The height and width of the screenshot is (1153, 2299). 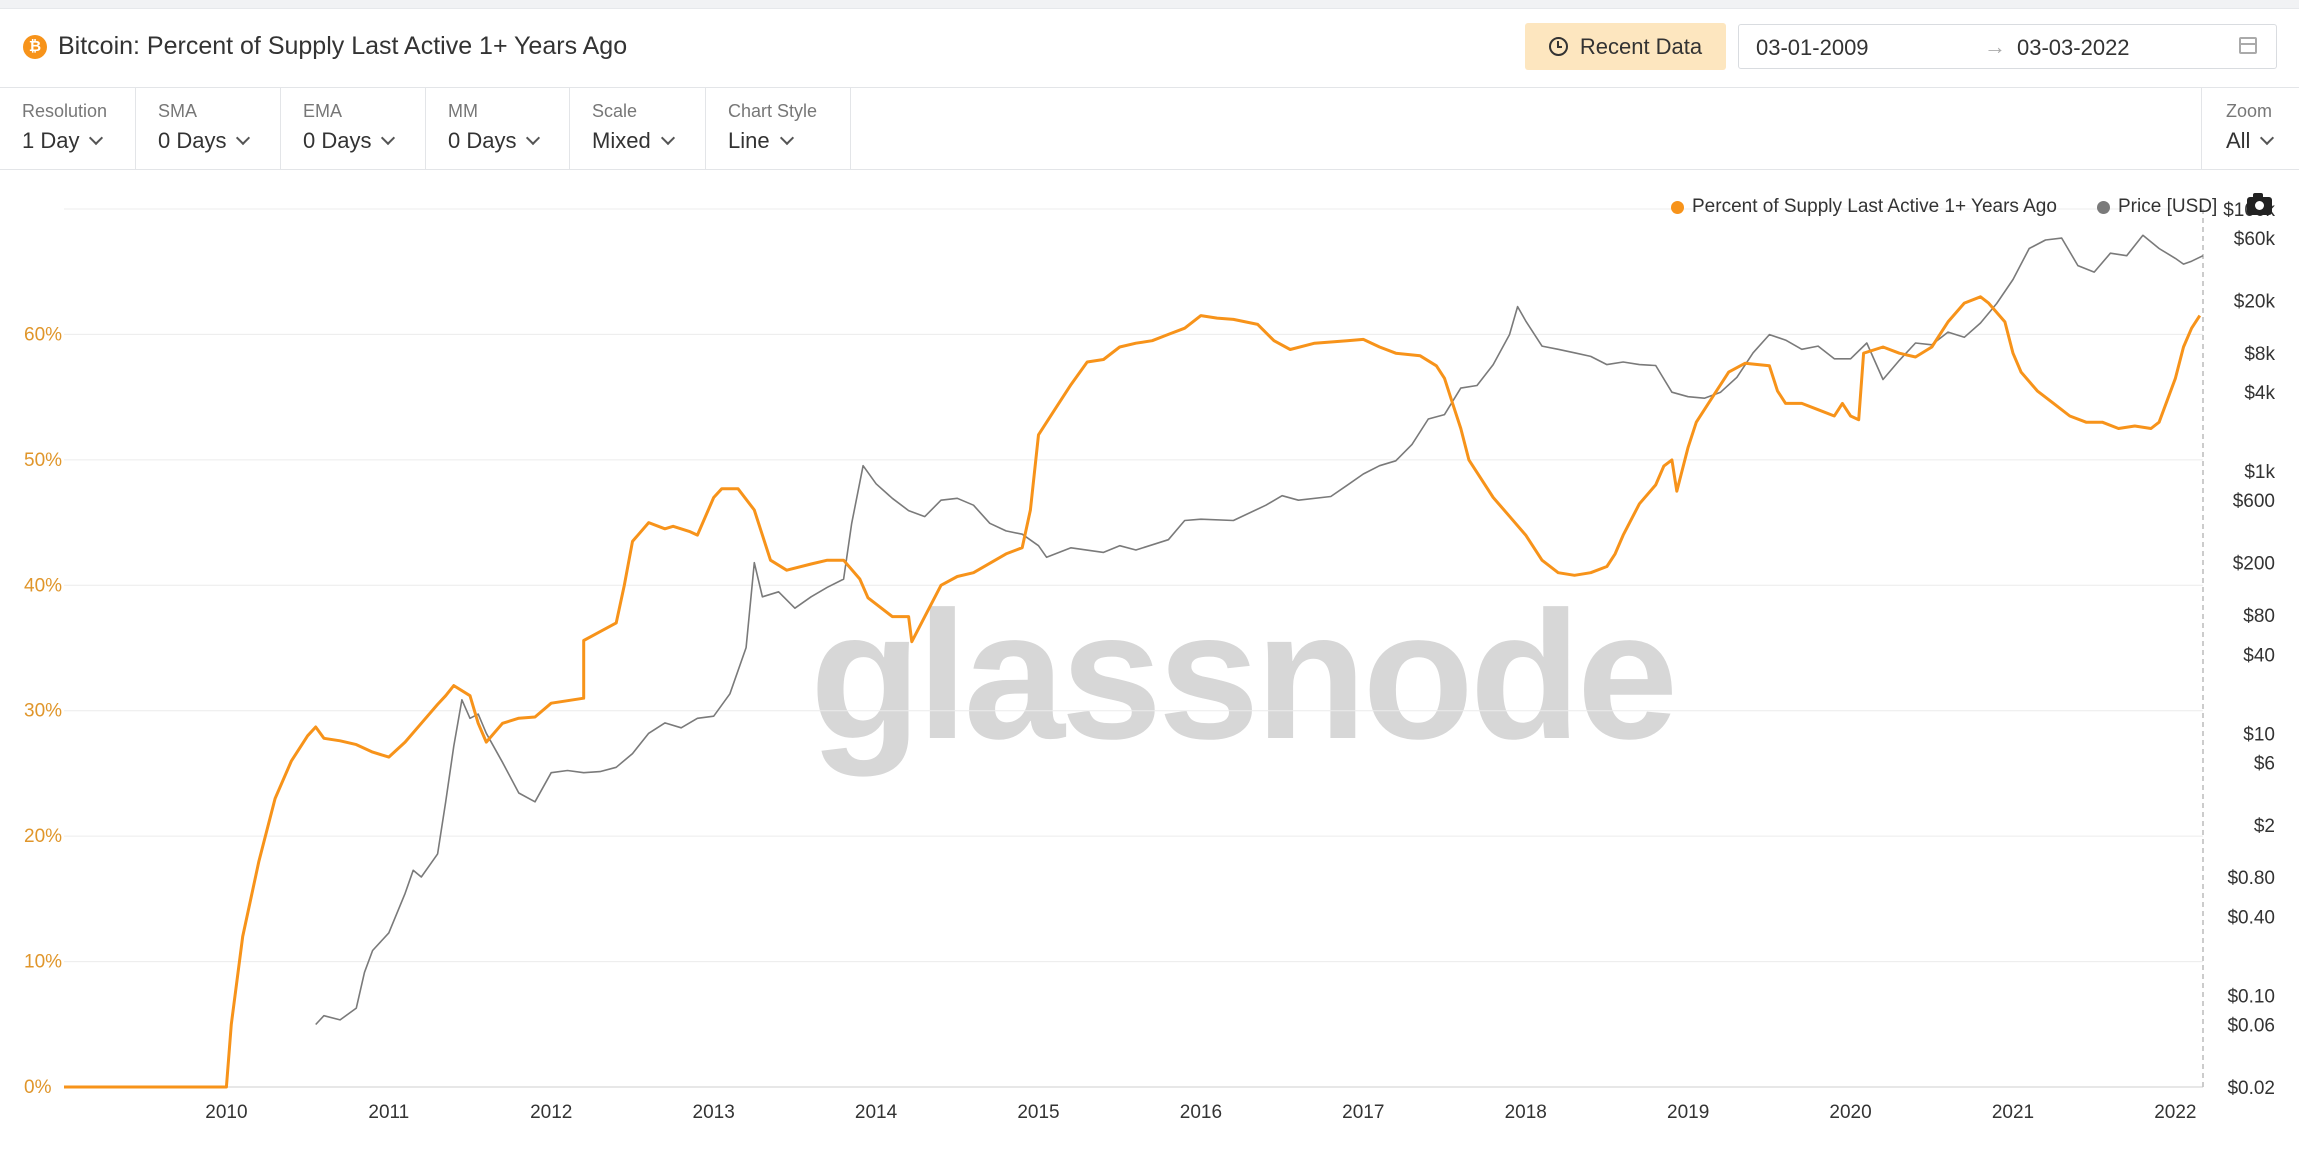 What do you see at coordinates (633, 141) in the screenshot?
I see `scale-value: Mixed` at bounding box center [633, 141].